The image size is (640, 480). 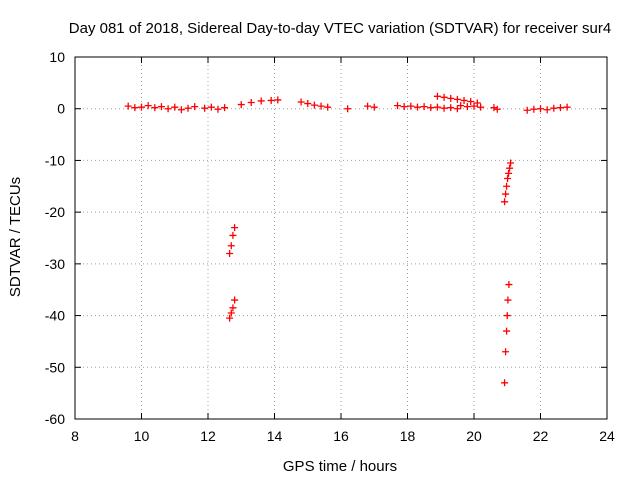 What do you see at coordinates (259, 102) in the screenshot?
I see `series-arc-e` at bounding box center [259, 102].